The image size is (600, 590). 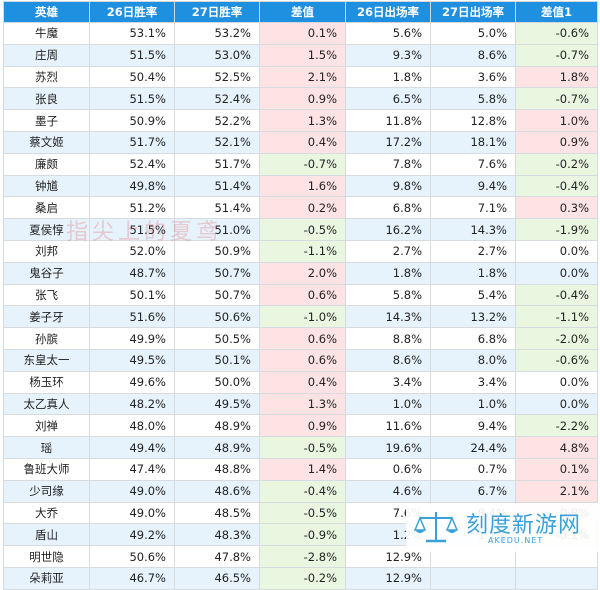 I want to click on cell-hero-name: 苏烈, so click(x=46, y=77).